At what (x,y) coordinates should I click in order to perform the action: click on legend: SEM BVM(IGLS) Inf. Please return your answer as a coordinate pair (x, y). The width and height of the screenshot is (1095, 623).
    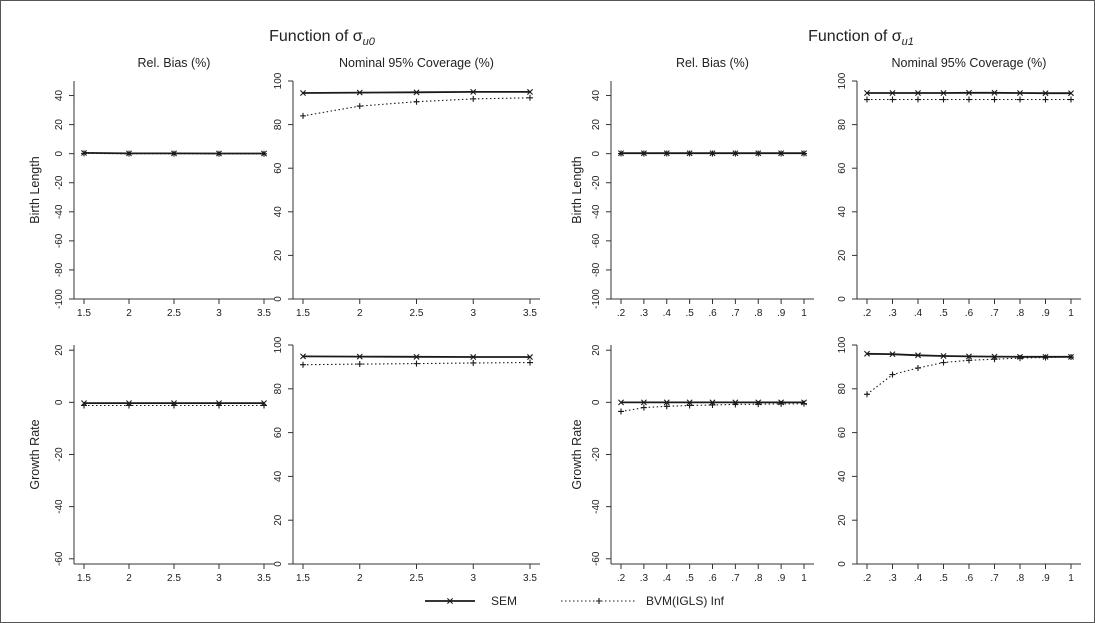
    Looking at the image, I should click on (575, 601).